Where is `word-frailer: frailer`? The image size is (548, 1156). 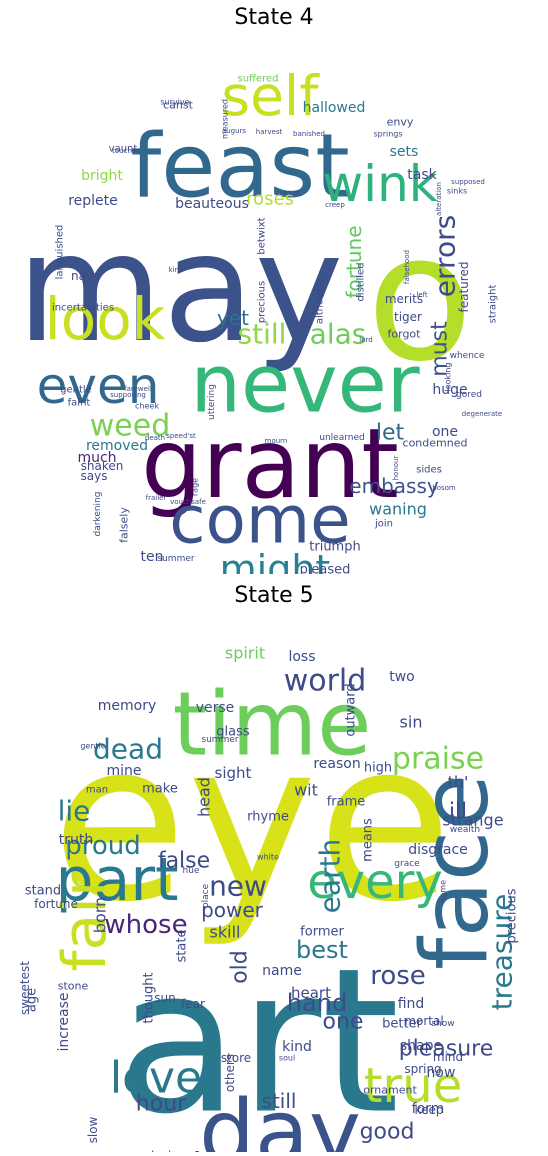
word-frailer: frailer is located at coordinates (156, 498).